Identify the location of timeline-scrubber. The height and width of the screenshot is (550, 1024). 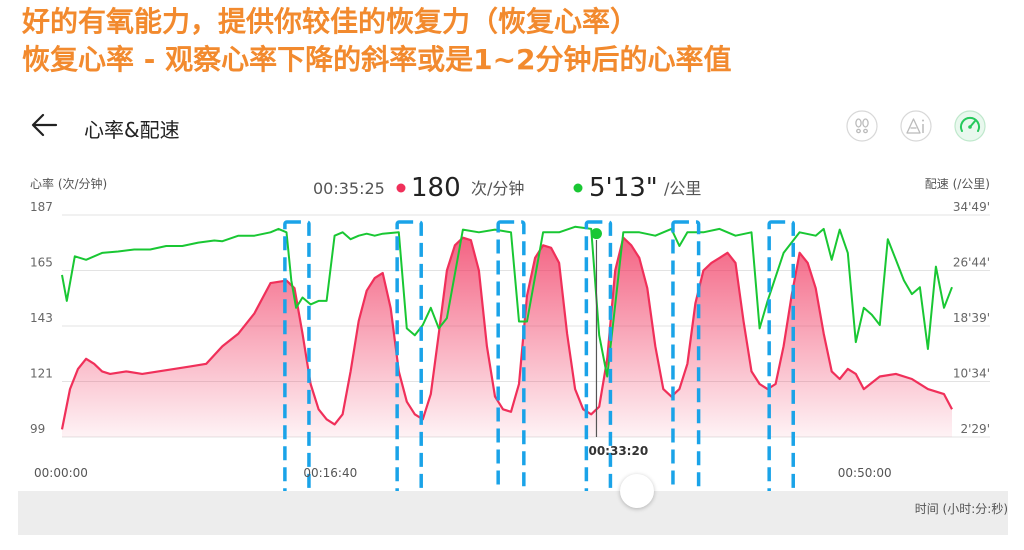
(513, 513).